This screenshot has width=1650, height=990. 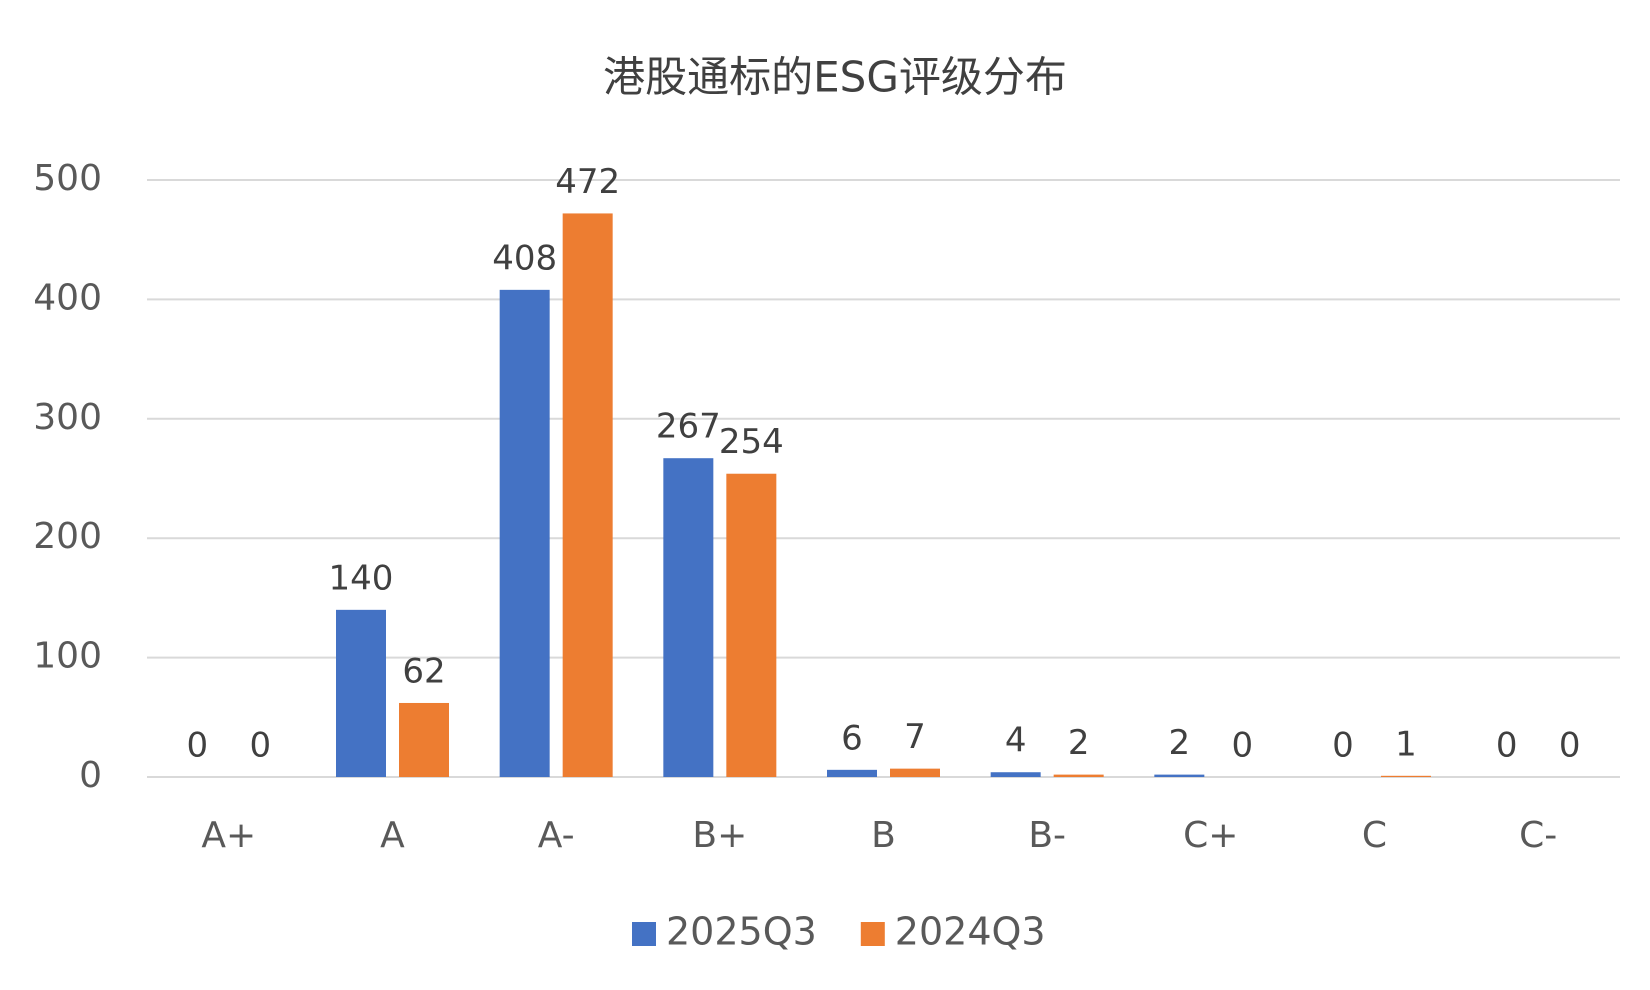 What do you see at coordinates (67, 656) in the screenshot?
I see `y-tick-label: 100` at bounding box center [67, 656].